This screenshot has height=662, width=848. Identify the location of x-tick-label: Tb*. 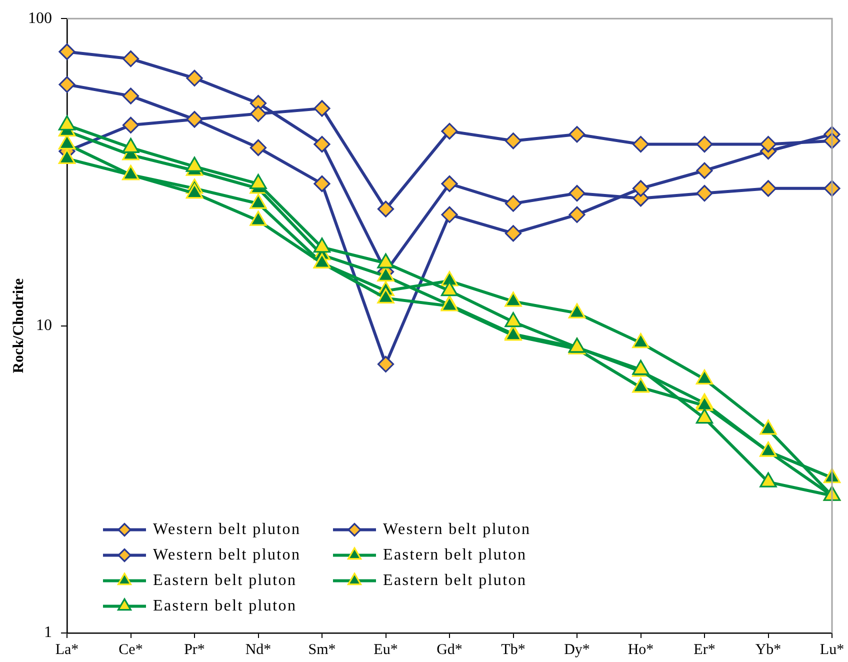
(513, 650).